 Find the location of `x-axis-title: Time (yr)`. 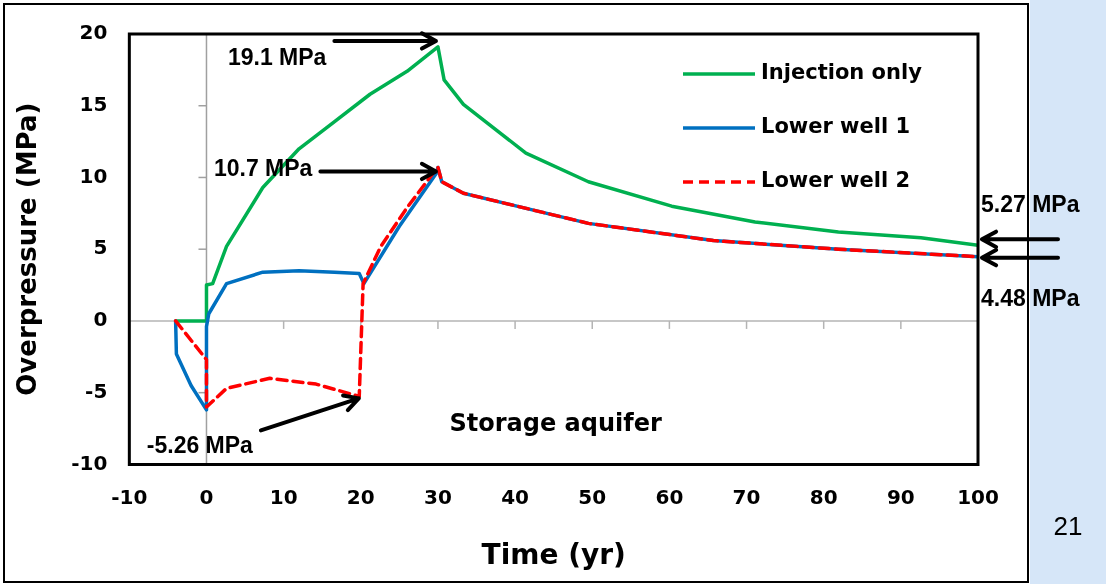

x-axis-title: Time (yr) is located at coordinates (553, 555).